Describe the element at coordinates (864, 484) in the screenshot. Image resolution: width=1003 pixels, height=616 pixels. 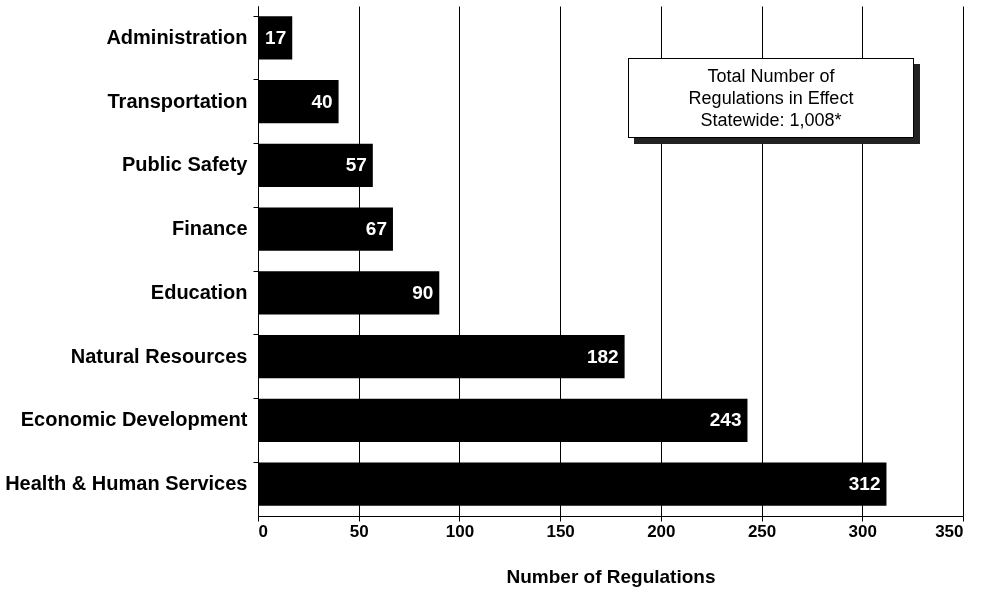
I see `data-label: 312` at that location.